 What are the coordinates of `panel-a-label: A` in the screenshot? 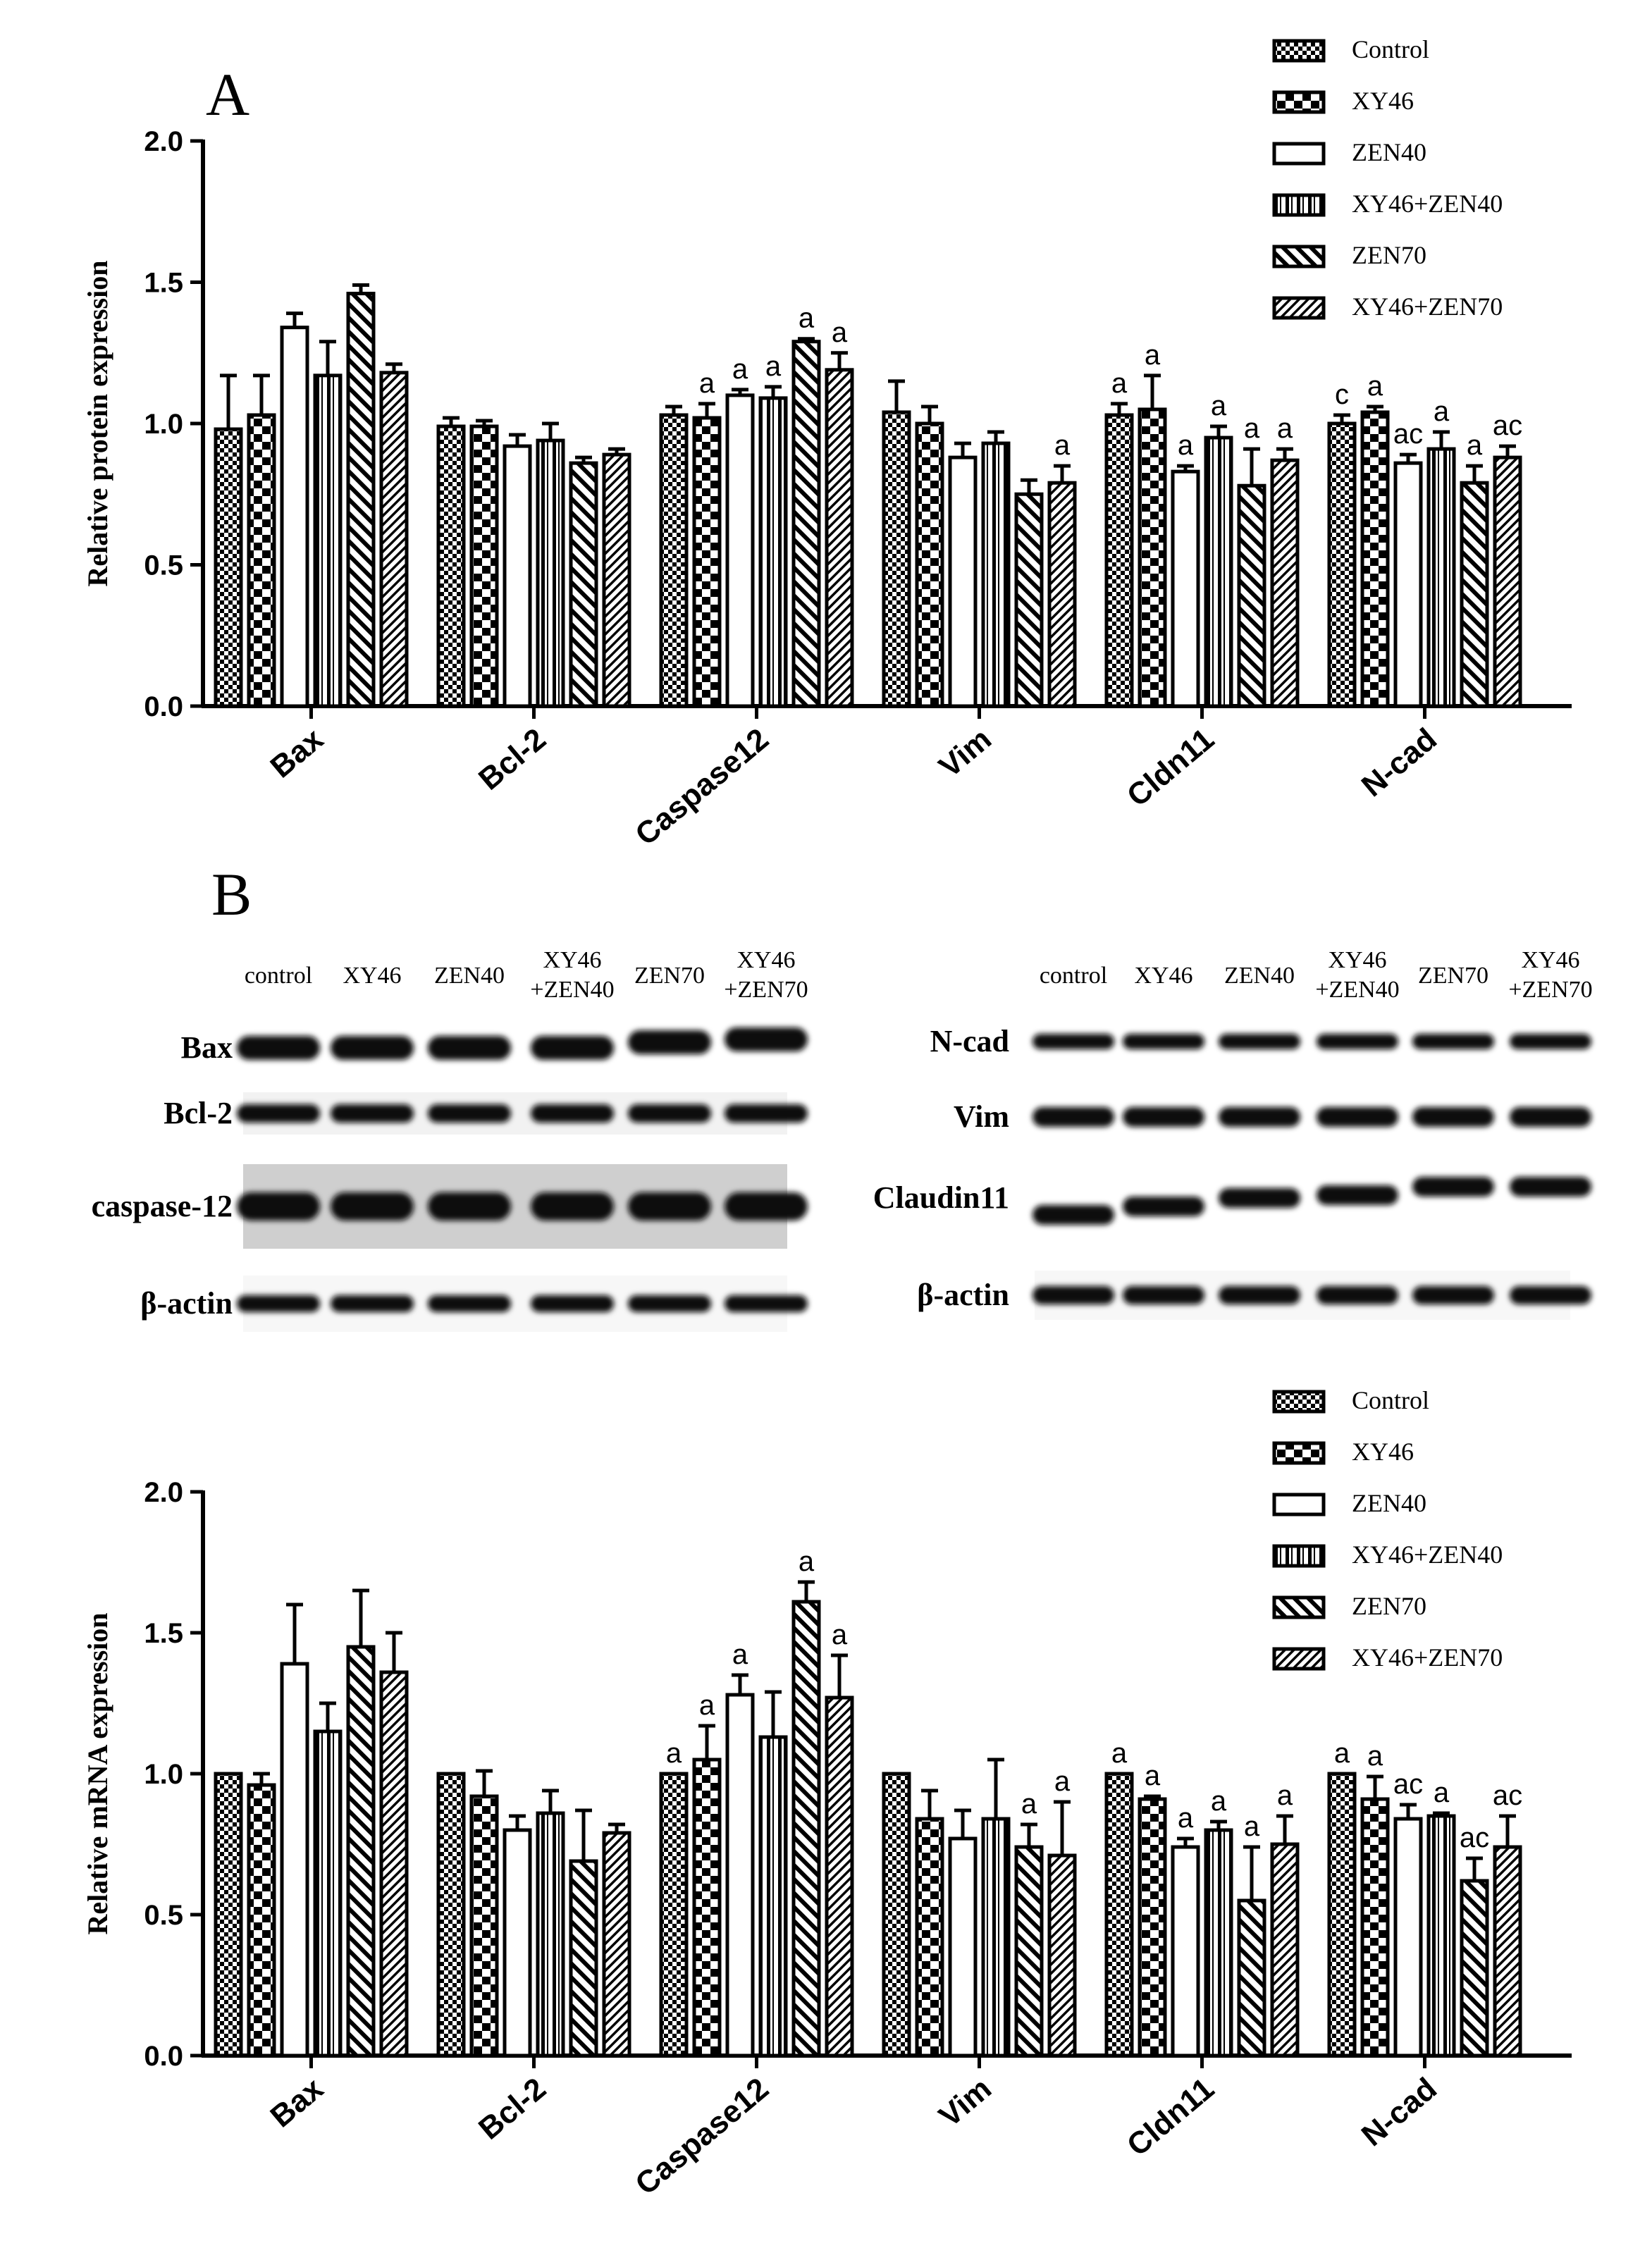 It's located at (227, 94).